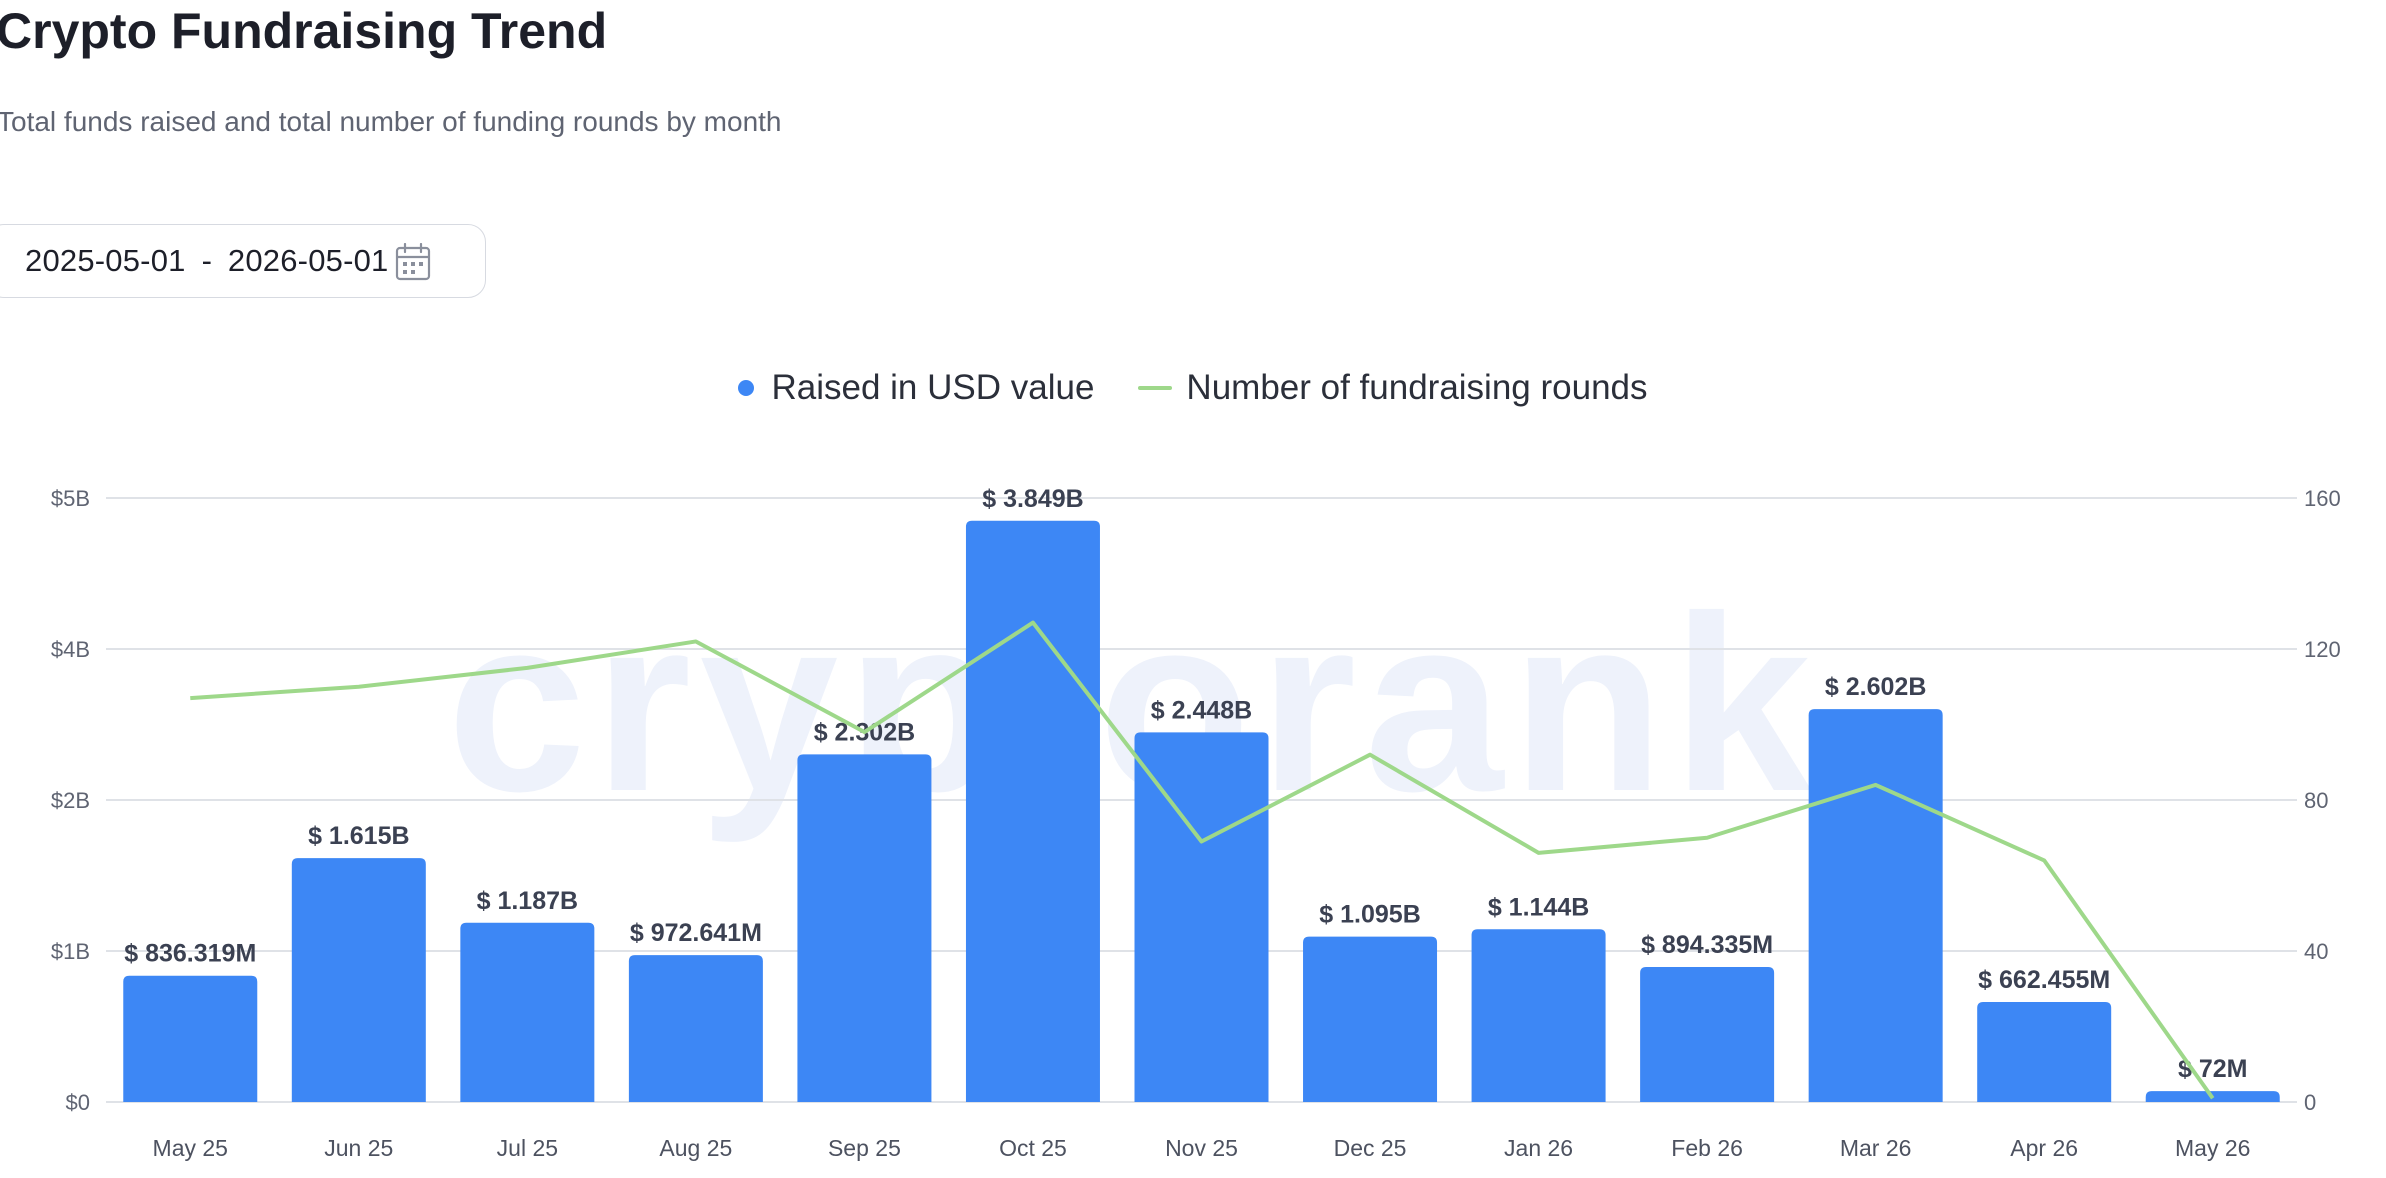  Describe the element at coordinates (746, 388) in the screenshot. I see `legend-dot-icon` at that location.